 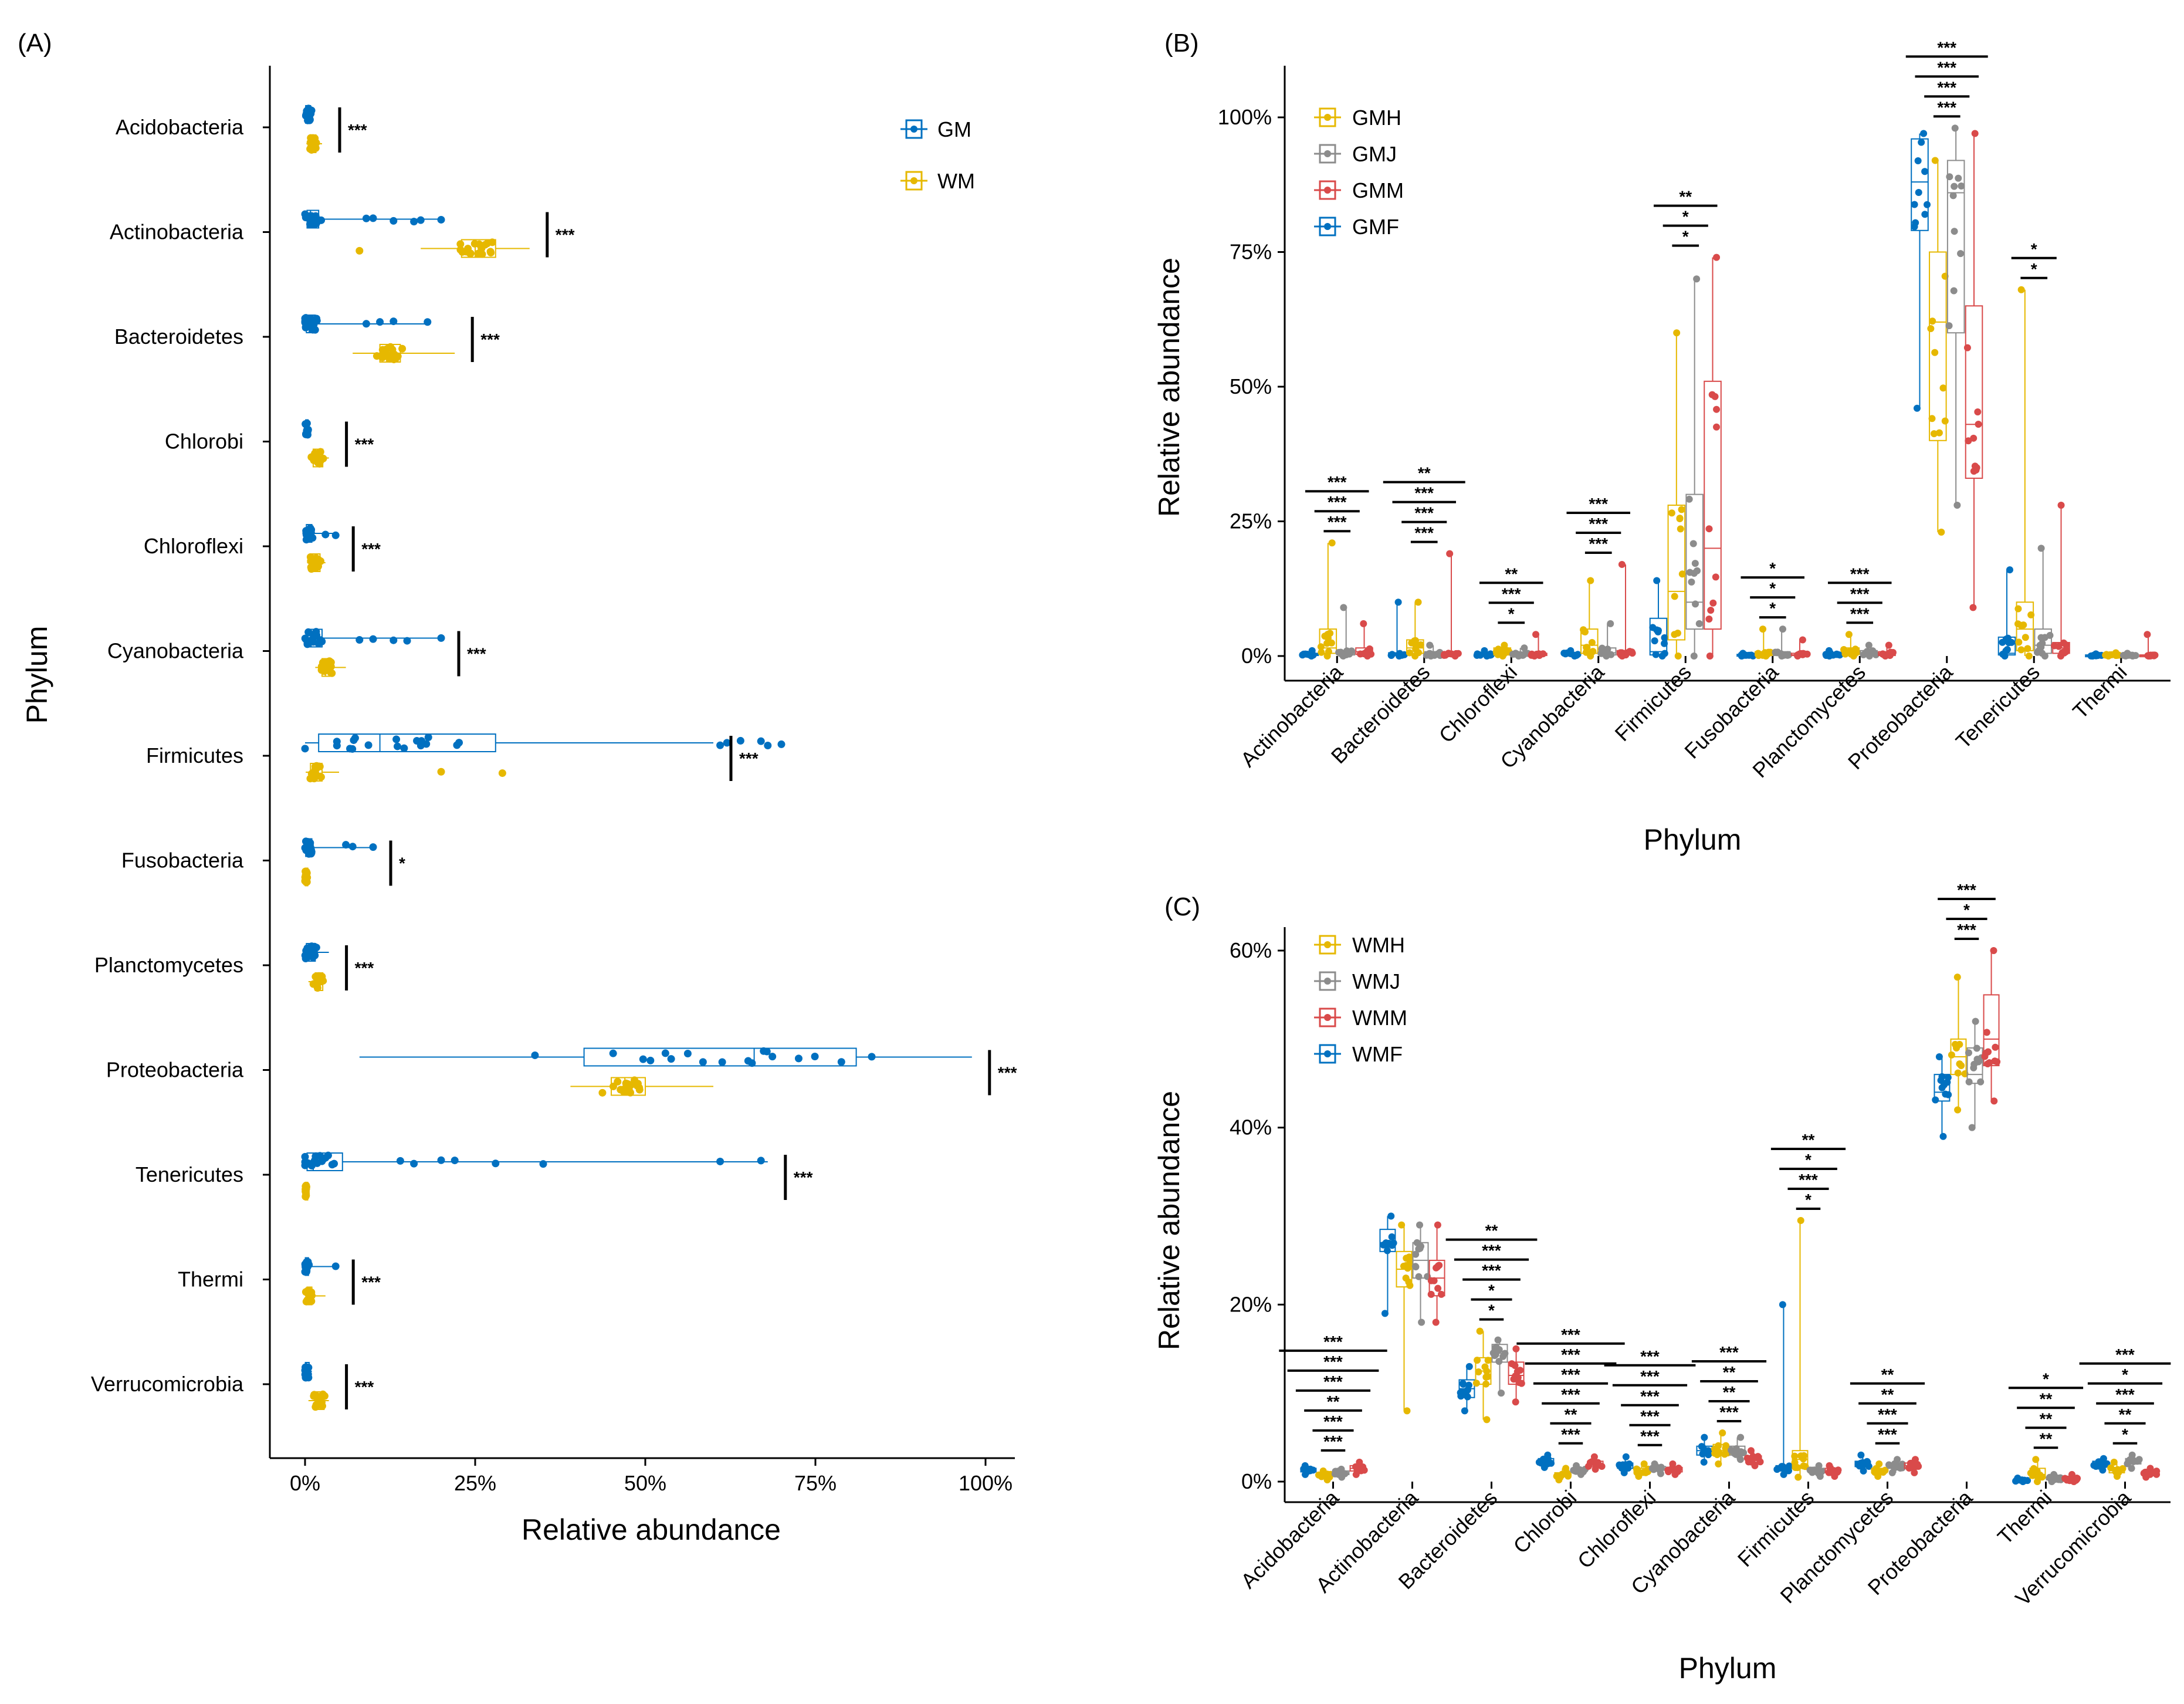 I want to click on legend-label-wm: WM, so click(x=956, y=181).